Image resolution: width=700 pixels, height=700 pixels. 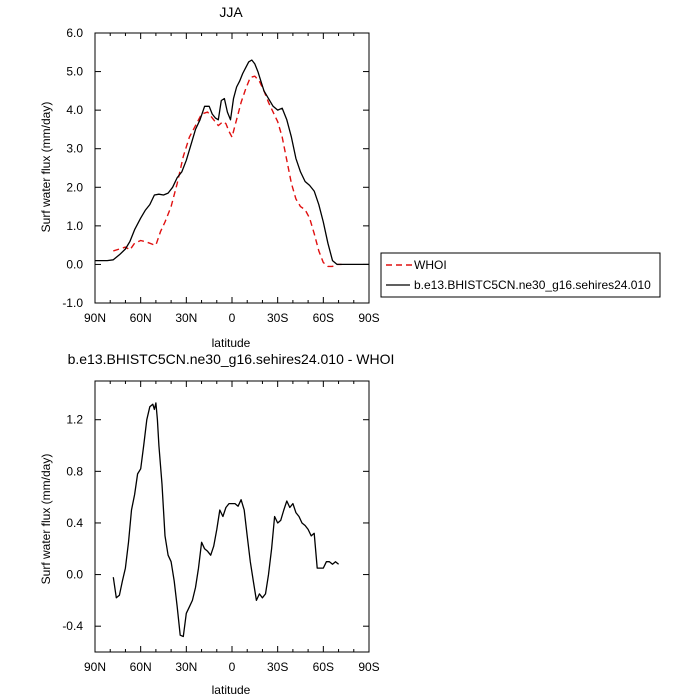 I want to click on y-tick-label: 2.0, so click(x=74, y=187).